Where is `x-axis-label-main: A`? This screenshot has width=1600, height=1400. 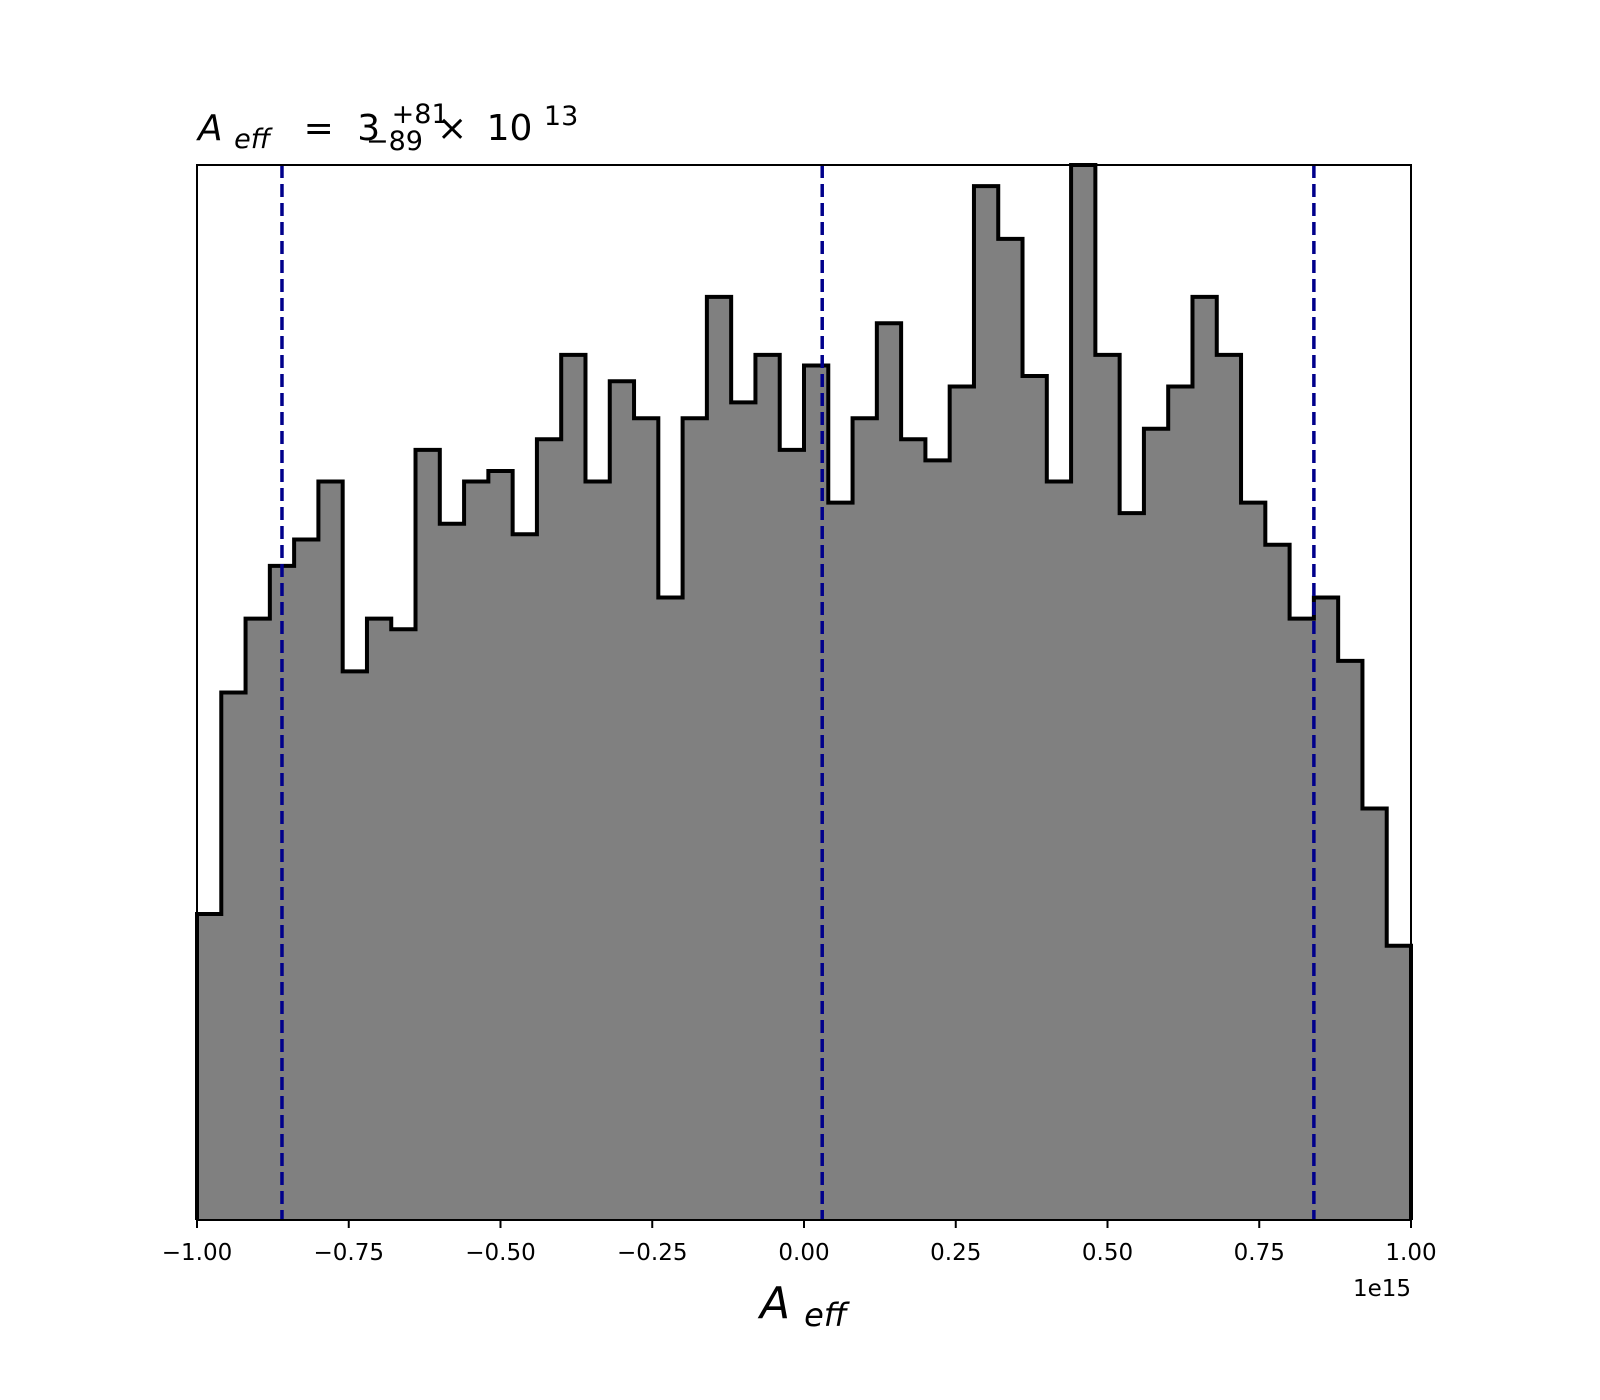
x-axis-label-main: A is located at coordinates (773, 1303).